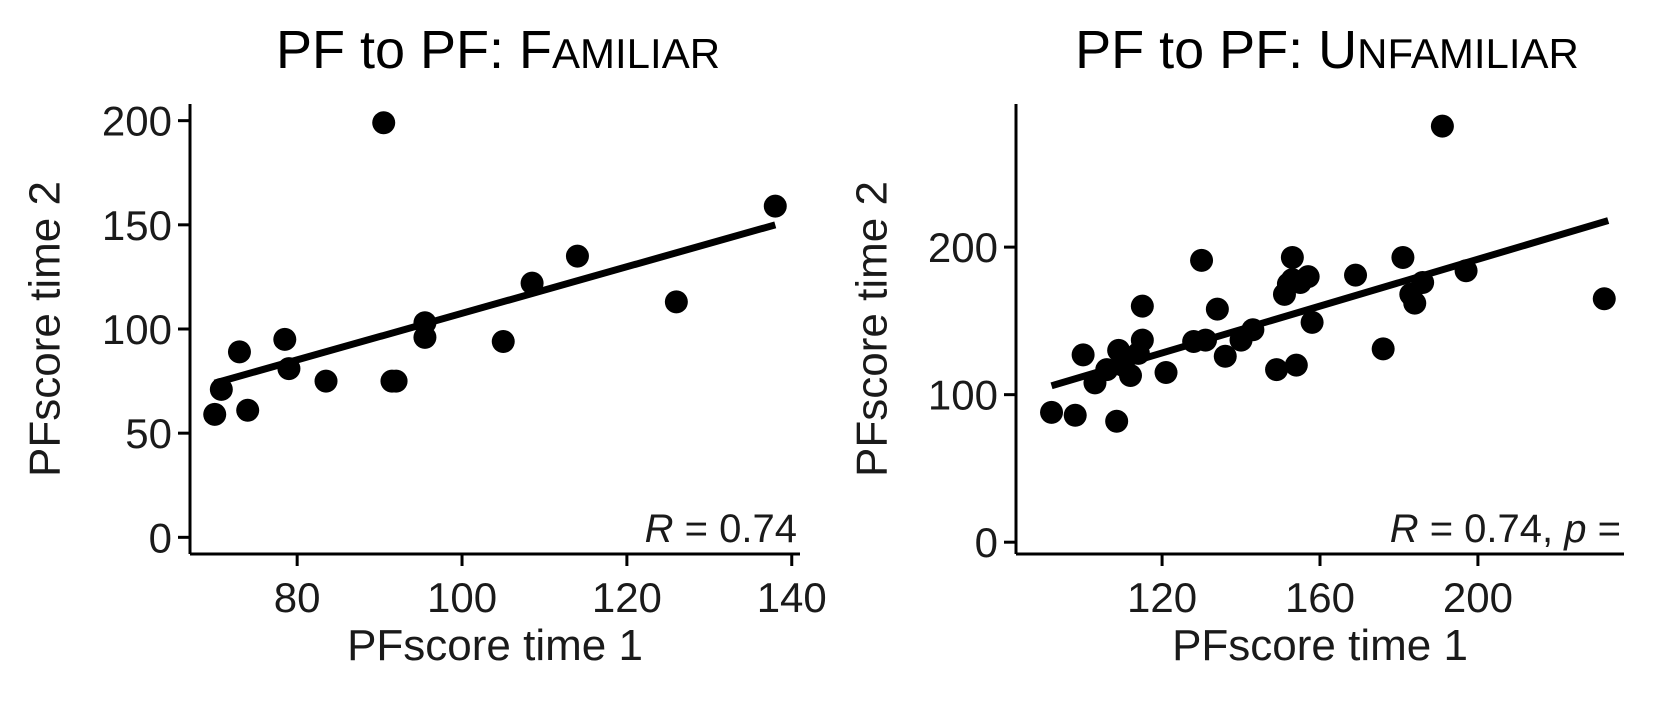 The height and width of the screenshot is (708, 1653). Describe the element at coordinates (297, 597) in the screenshot. I see `x-tick-label: 80` at that location.